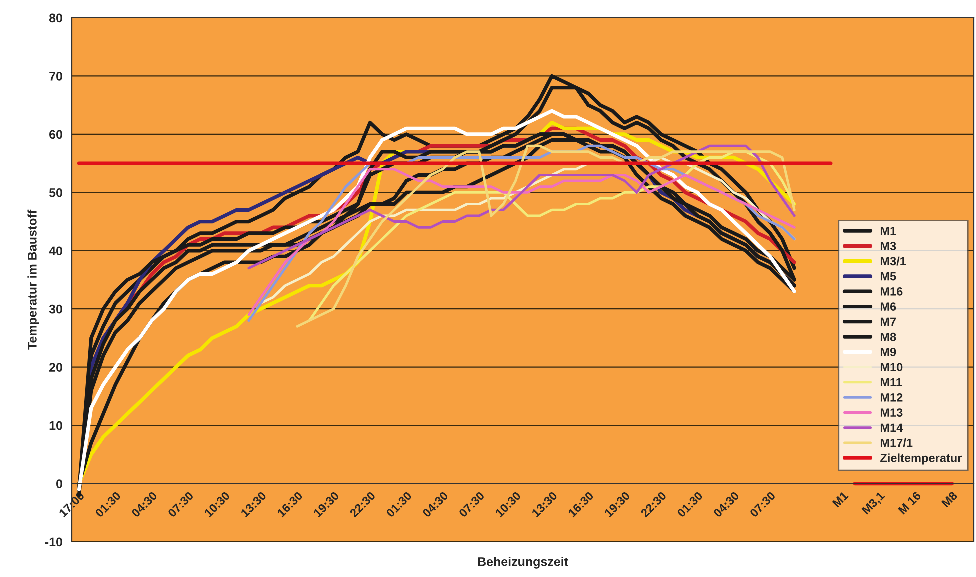 The image size is (976, 577). Describe the element at coordinates (888, 276) in the screenshot. I see `legend-label: M5` at that location.